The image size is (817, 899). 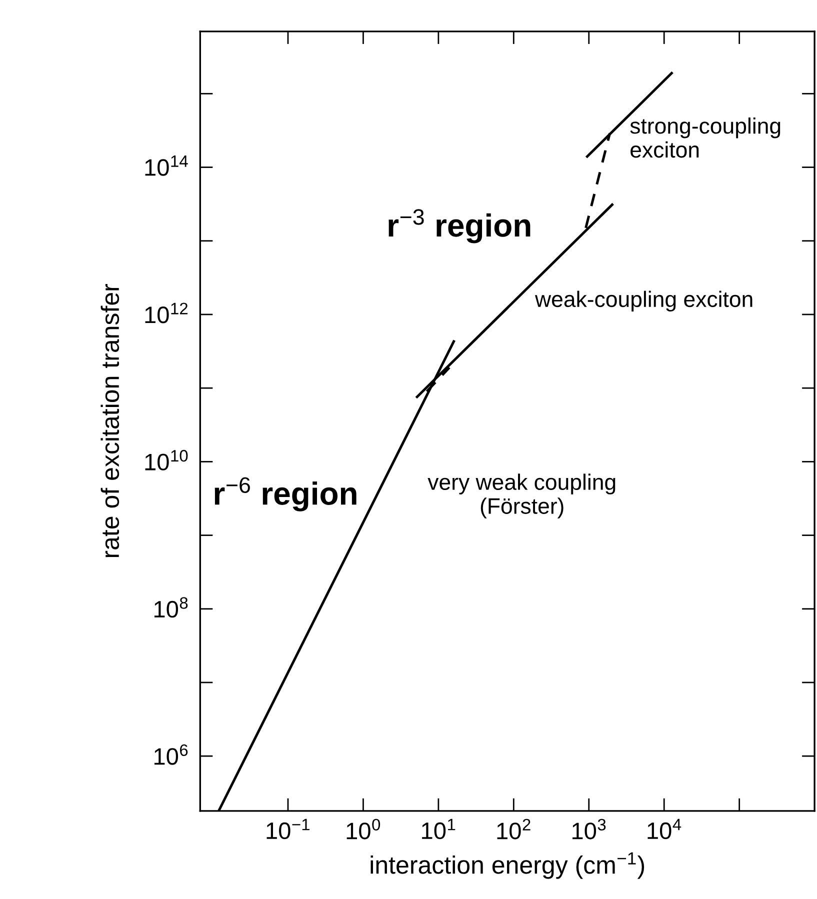 What do you see at coordinates (705, 137) in the screenshot?
I see `annotation: strong-coupling exciton` at bounding box center [705, 137].